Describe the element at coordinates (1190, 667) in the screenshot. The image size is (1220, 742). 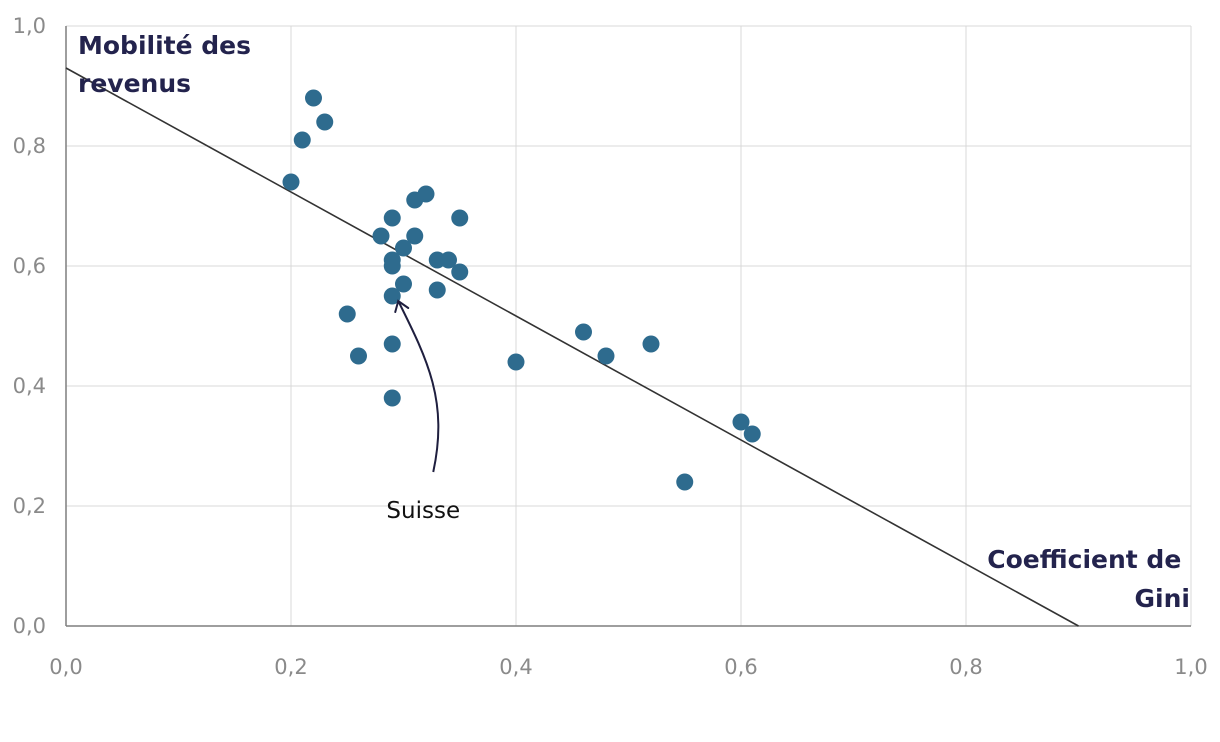
I see `x-tick-label: 1,0` at that location.